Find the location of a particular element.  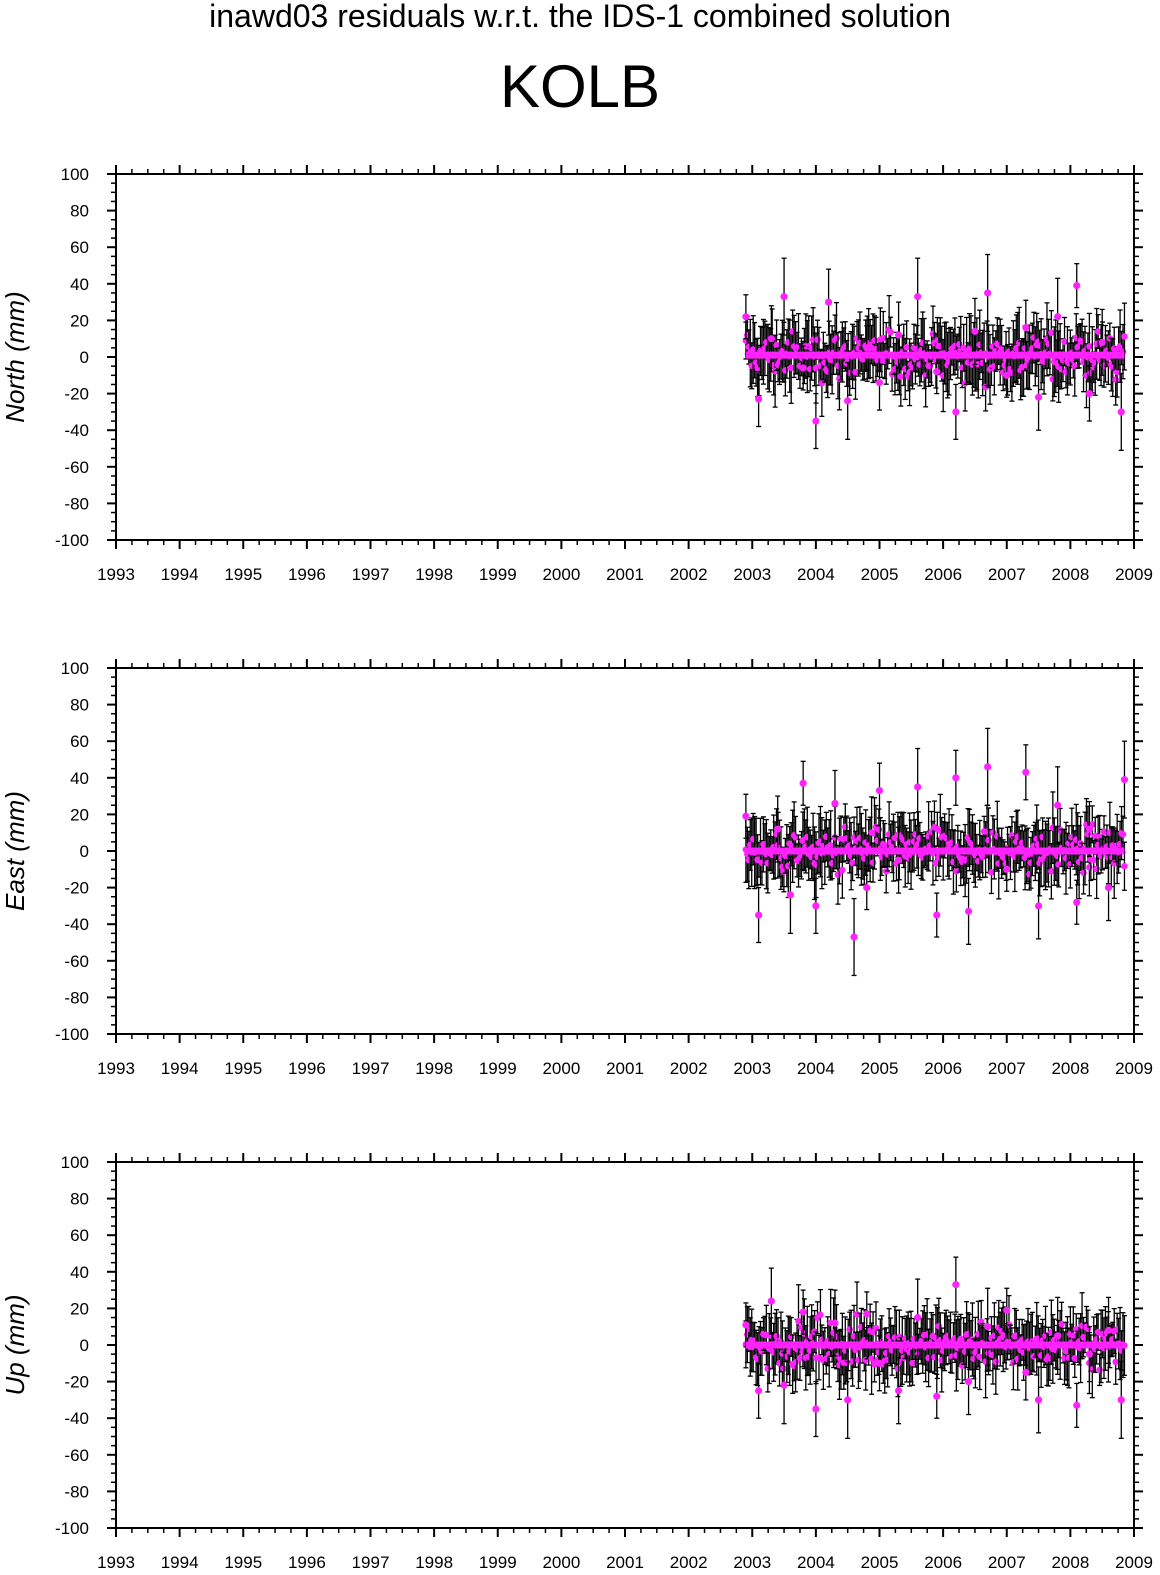

y-tick-label: -80 is located at coordinates (76, 1491).